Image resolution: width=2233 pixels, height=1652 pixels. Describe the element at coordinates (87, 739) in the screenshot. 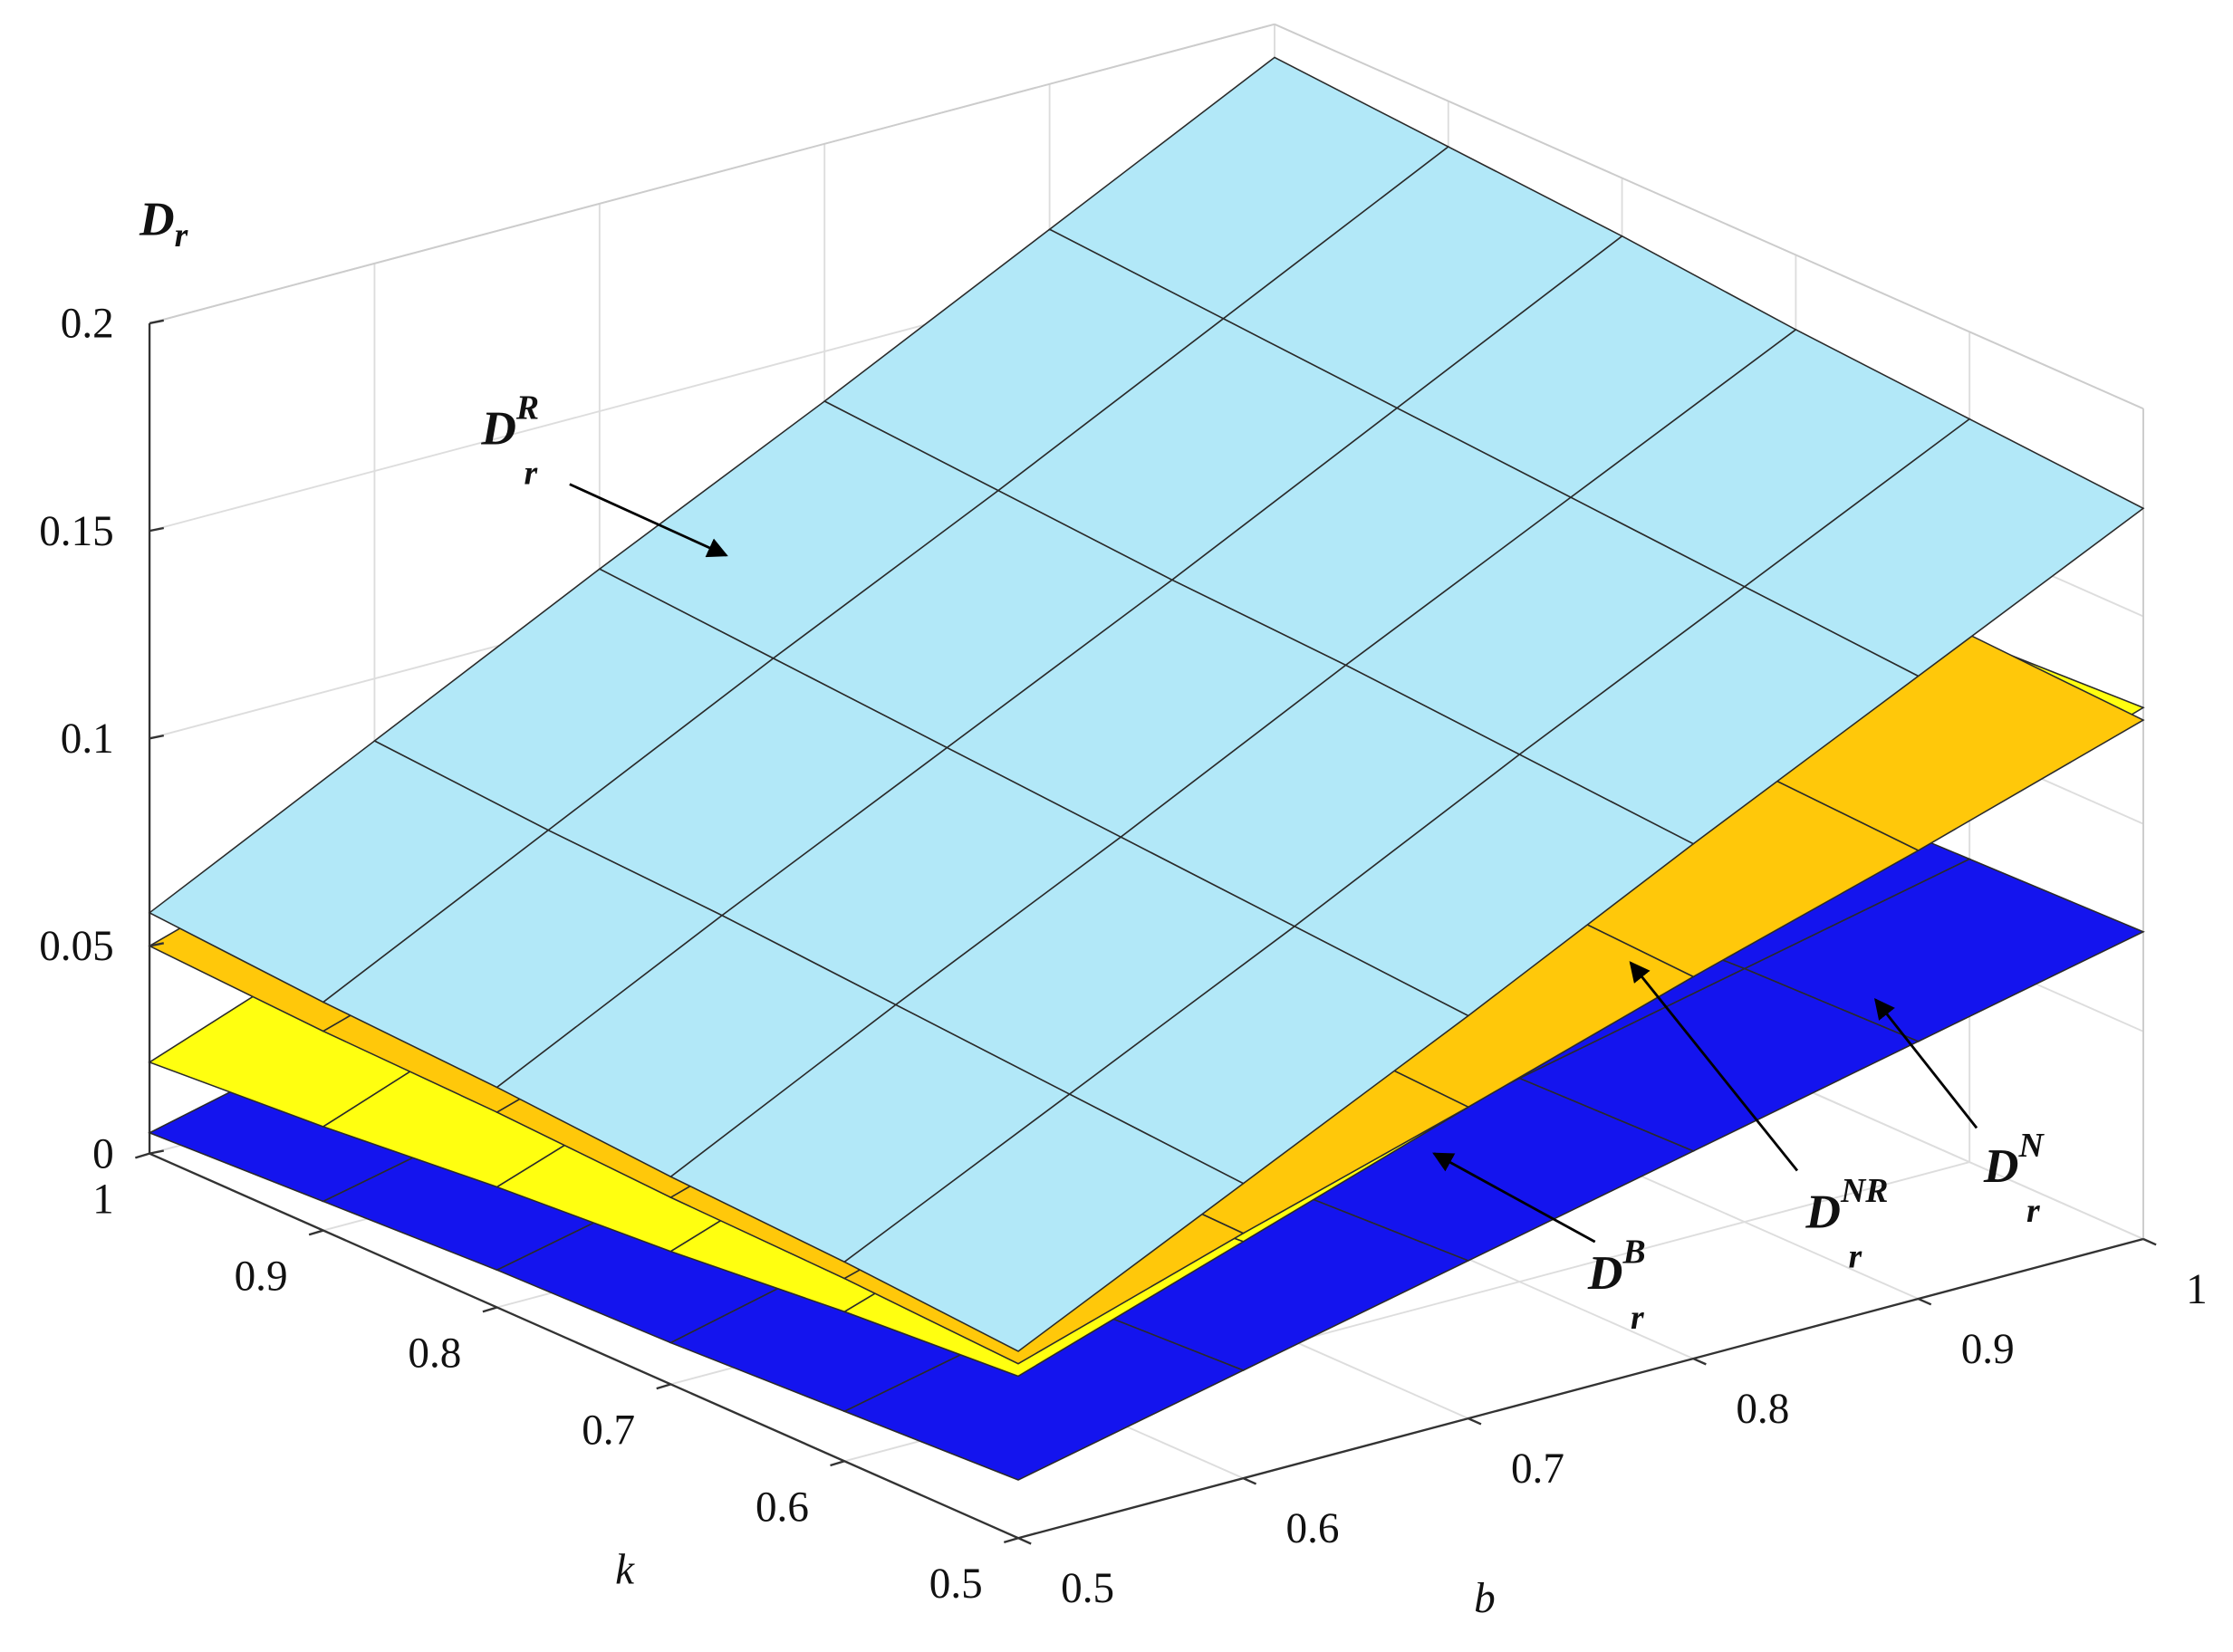

I see `z-tick-label: 0.1` at that location.